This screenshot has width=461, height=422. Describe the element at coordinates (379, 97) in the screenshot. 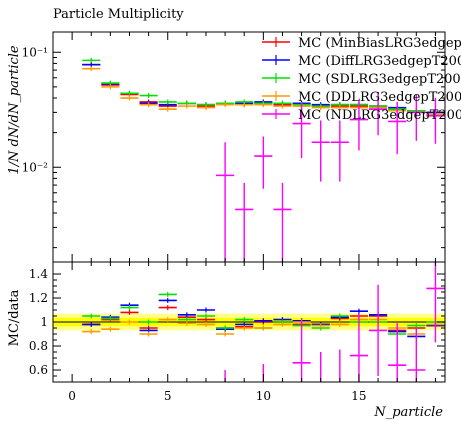

I see `legend-label-3: MC (DDLRG3edgepT200` at that location.